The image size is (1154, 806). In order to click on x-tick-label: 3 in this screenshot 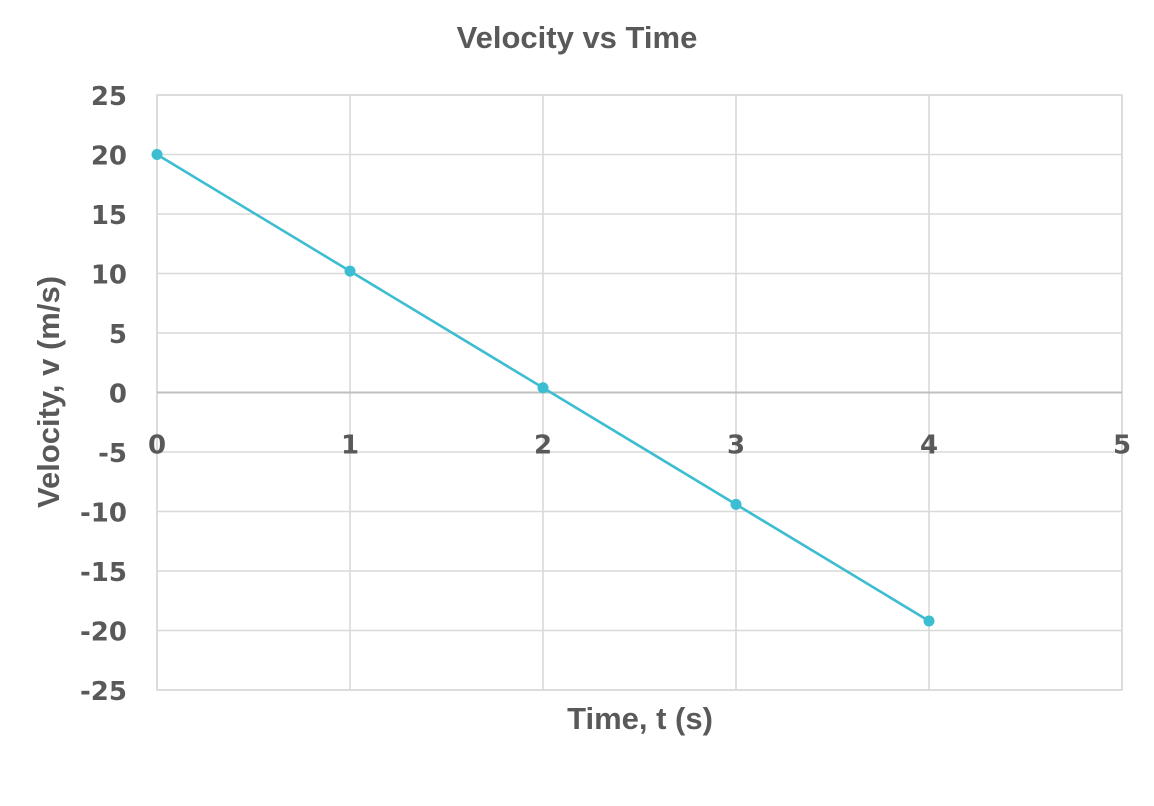, I will do `click(736, 446)`.